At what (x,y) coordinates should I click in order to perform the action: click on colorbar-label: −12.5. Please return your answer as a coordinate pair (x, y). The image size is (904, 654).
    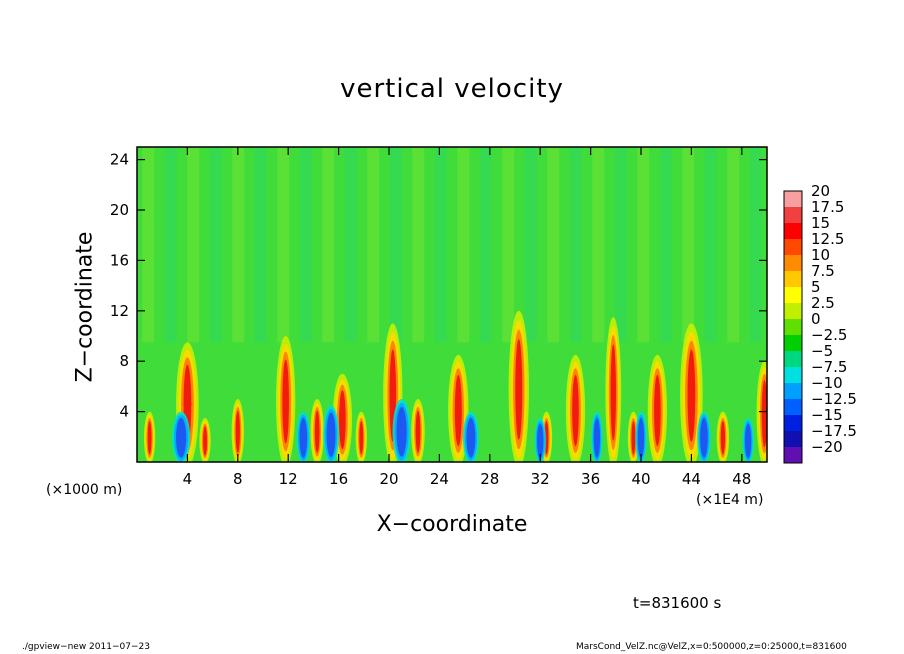
    Looking at the image, I should click on (834, 399).